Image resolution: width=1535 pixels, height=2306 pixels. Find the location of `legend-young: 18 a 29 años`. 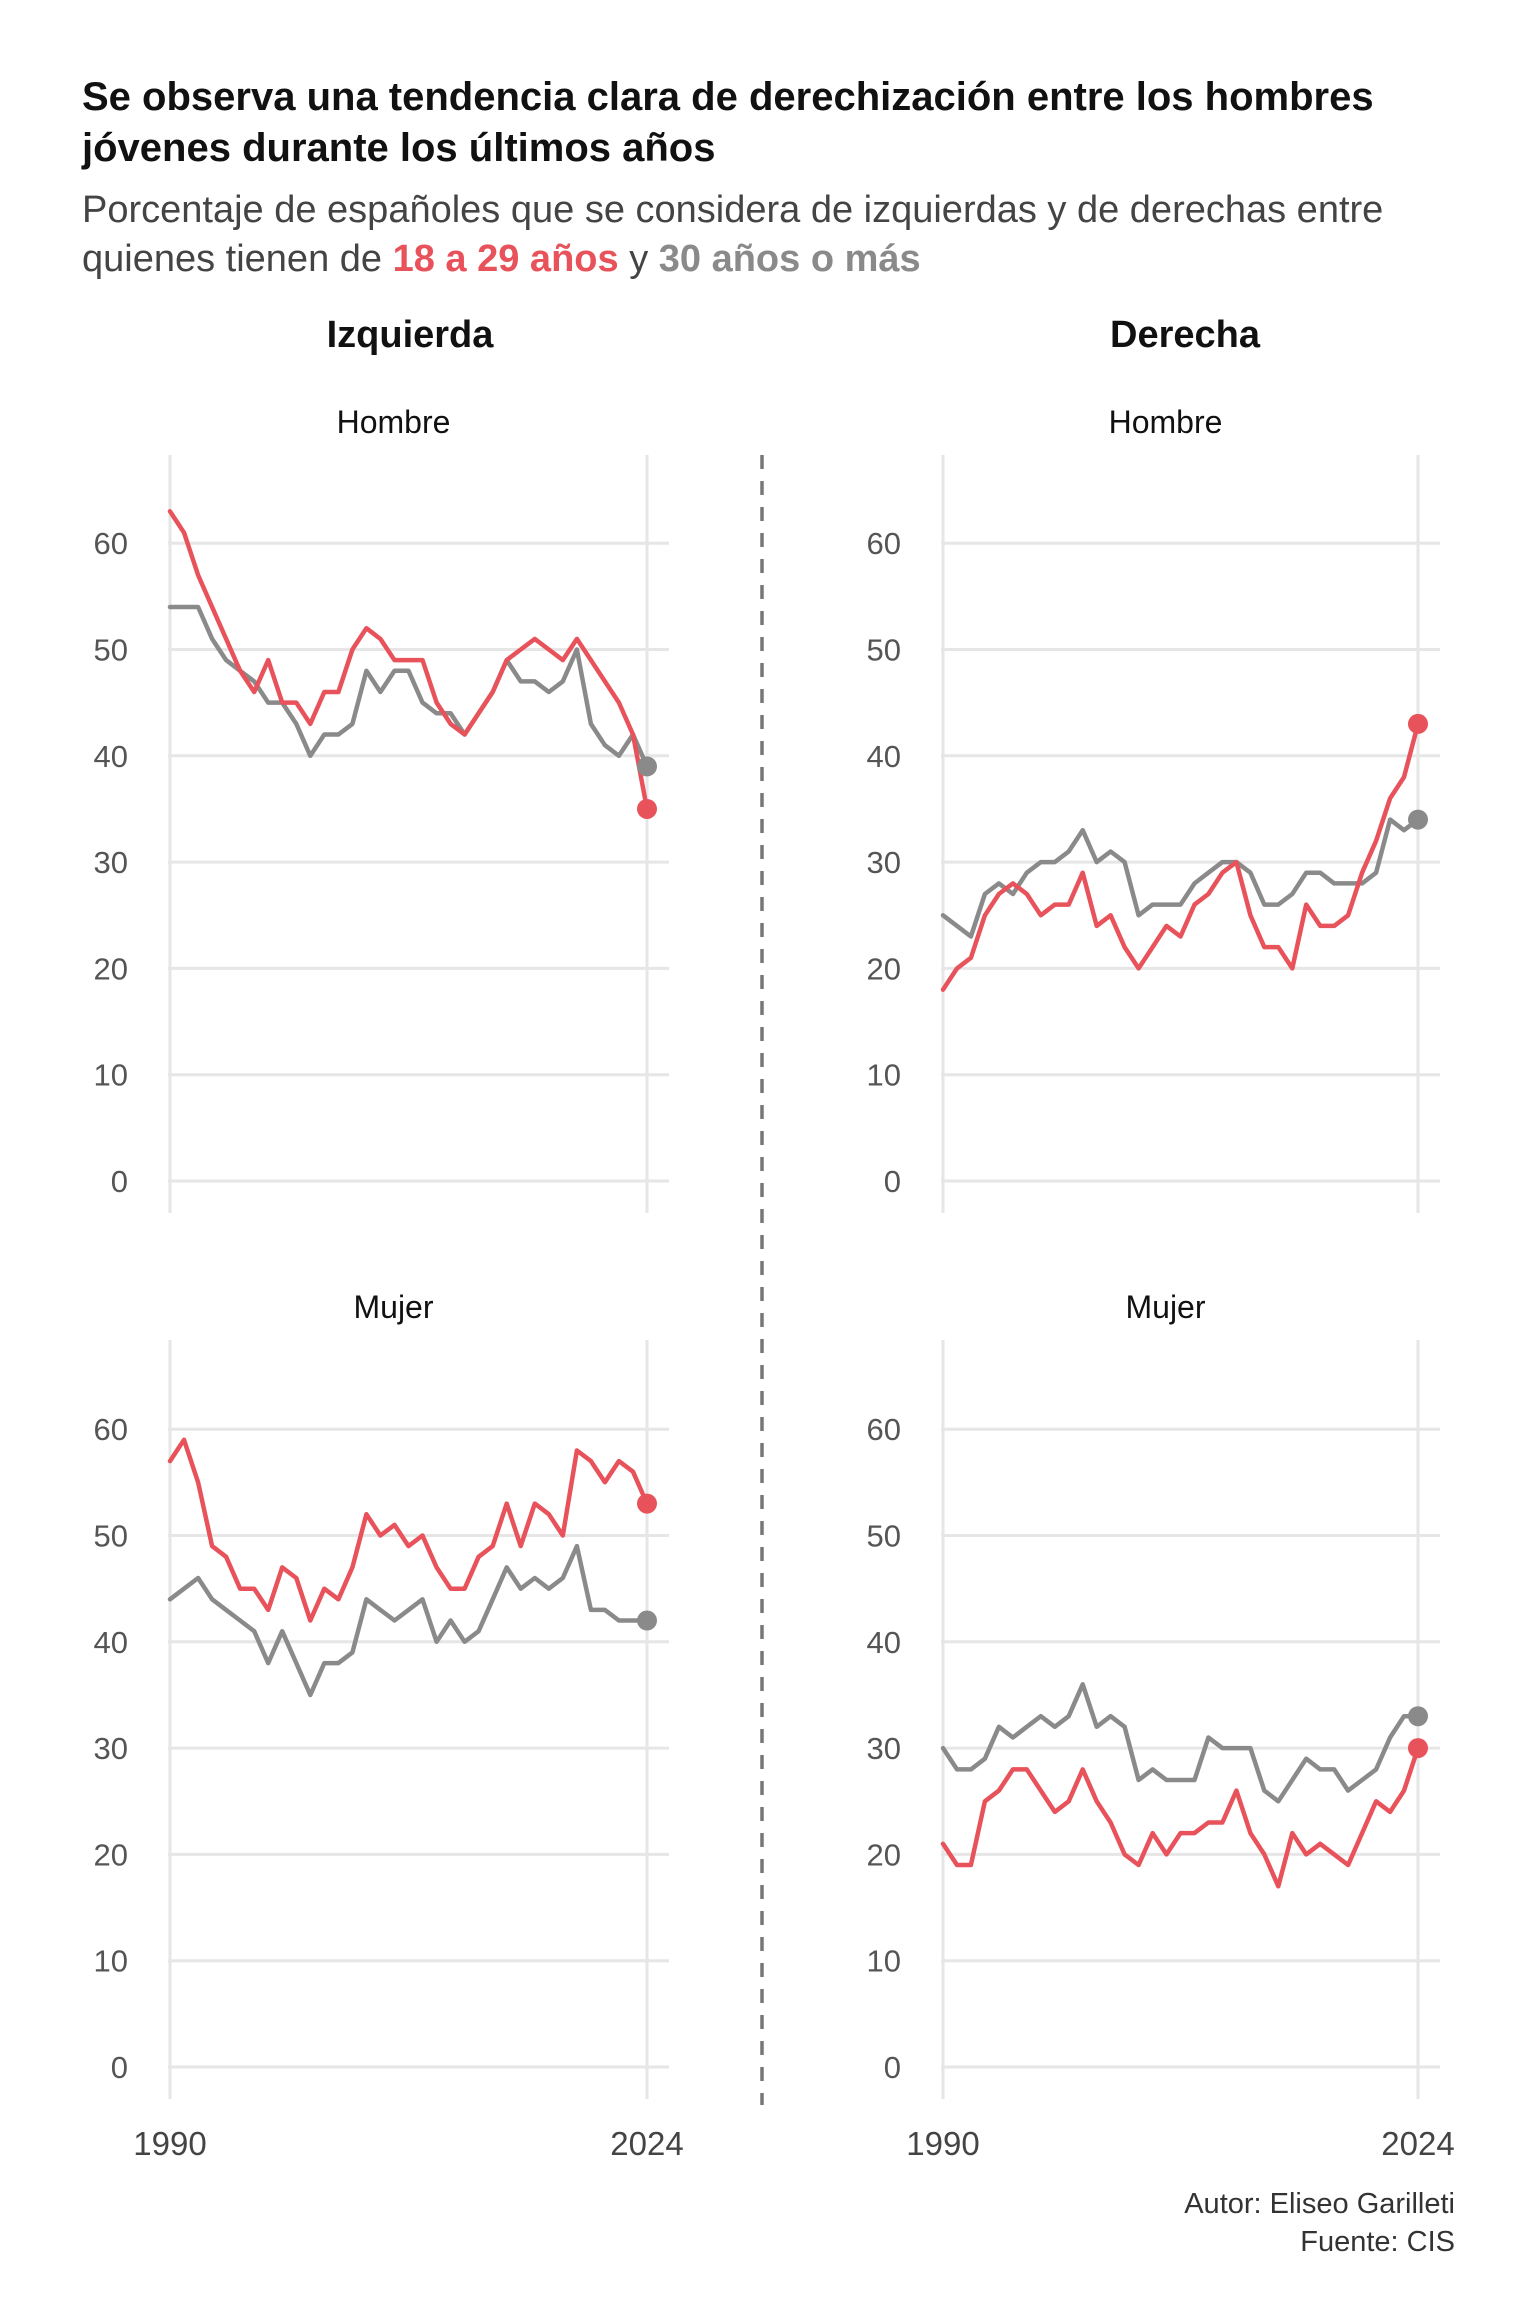

legend-young: 18 a 29 años is located at coordinates (505, 259).